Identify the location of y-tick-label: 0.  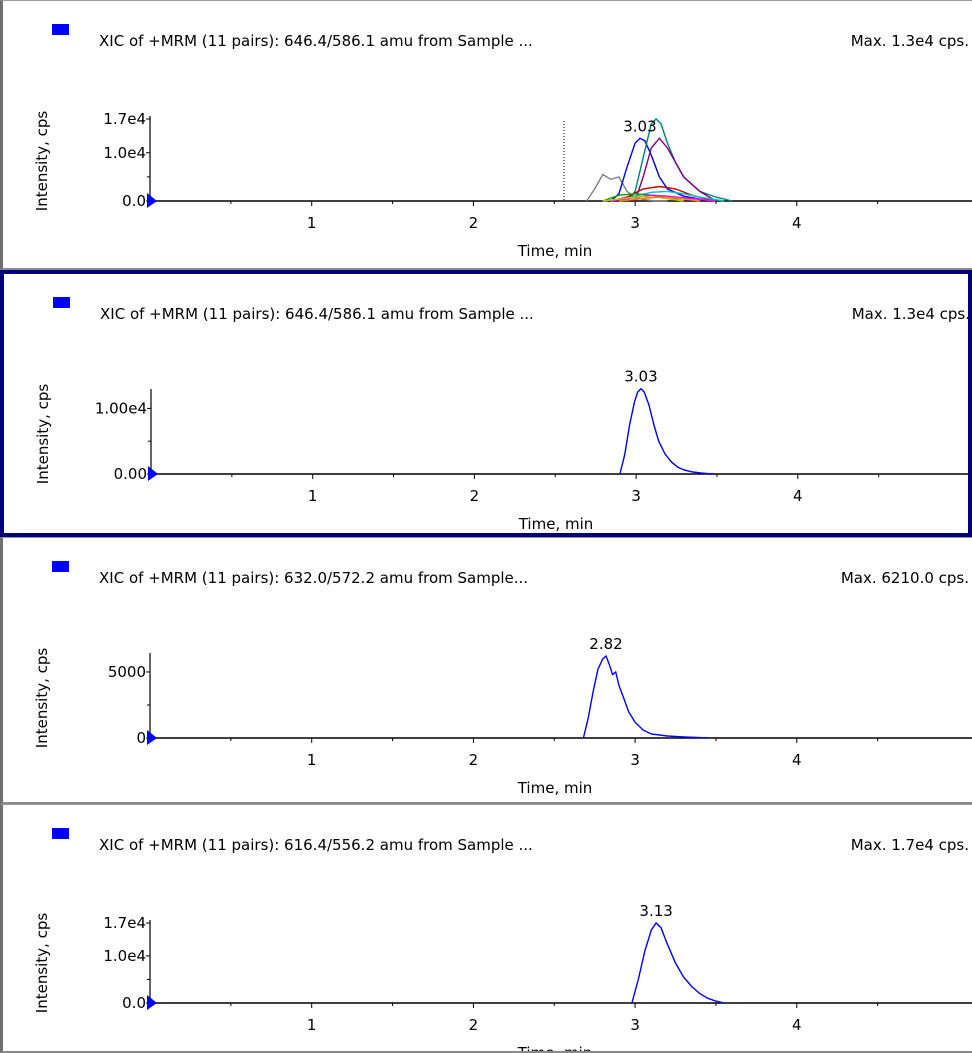
(141, 738).